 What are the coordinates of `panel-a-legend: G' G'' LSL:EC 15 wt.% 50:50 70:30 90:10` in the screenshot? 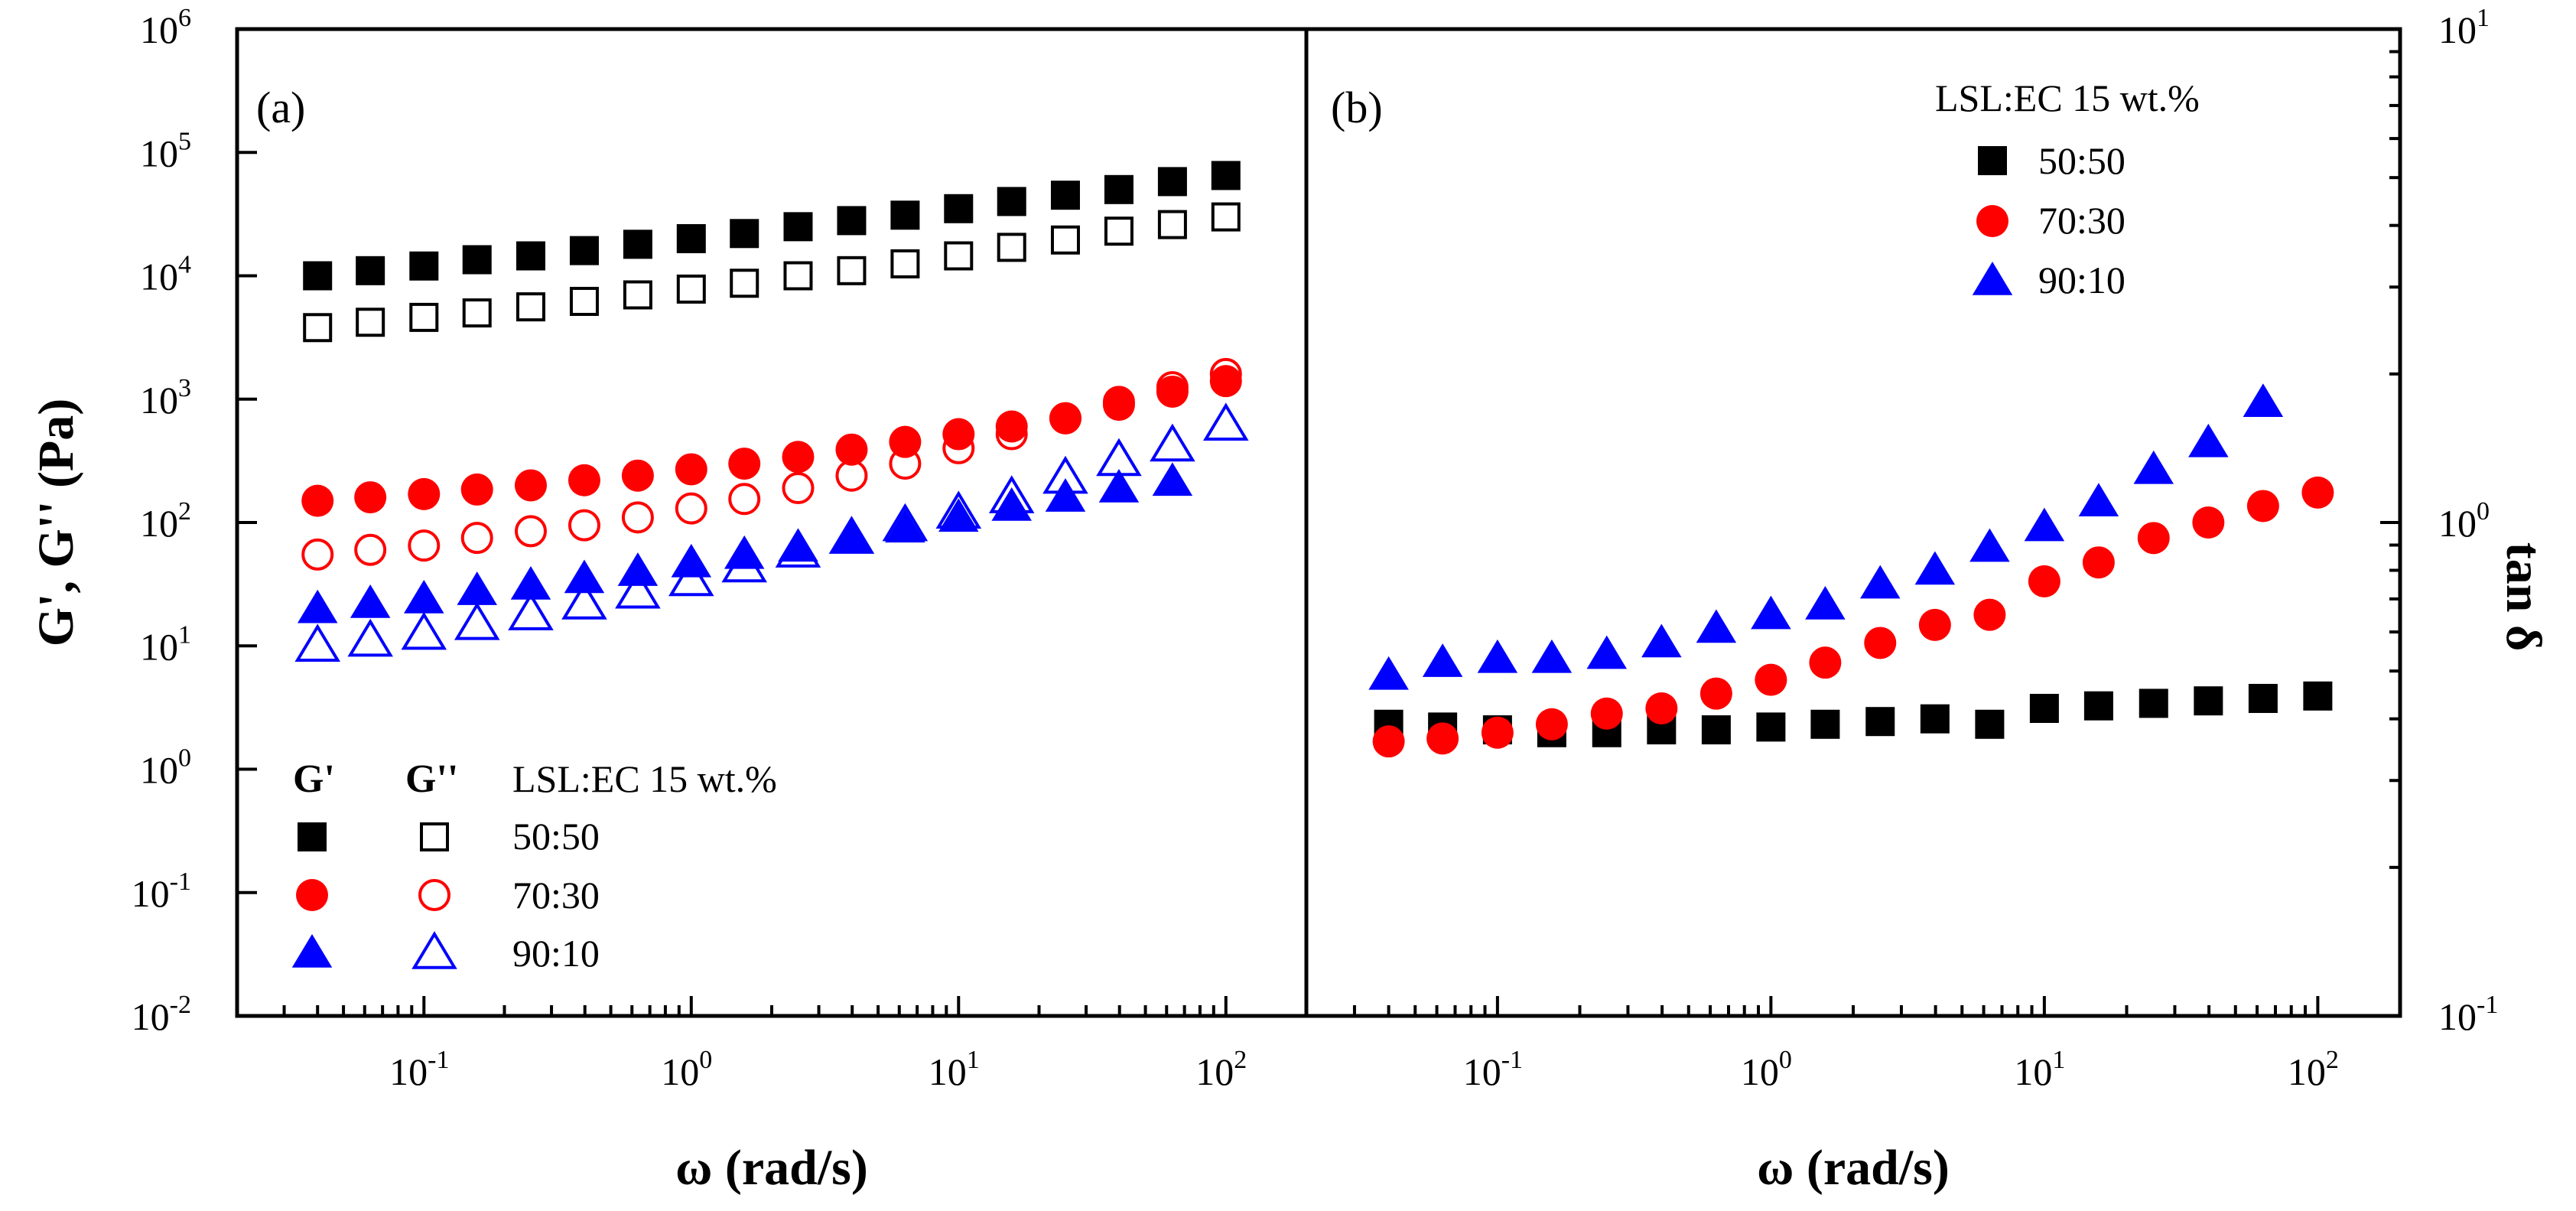 It's located at (534, 866).